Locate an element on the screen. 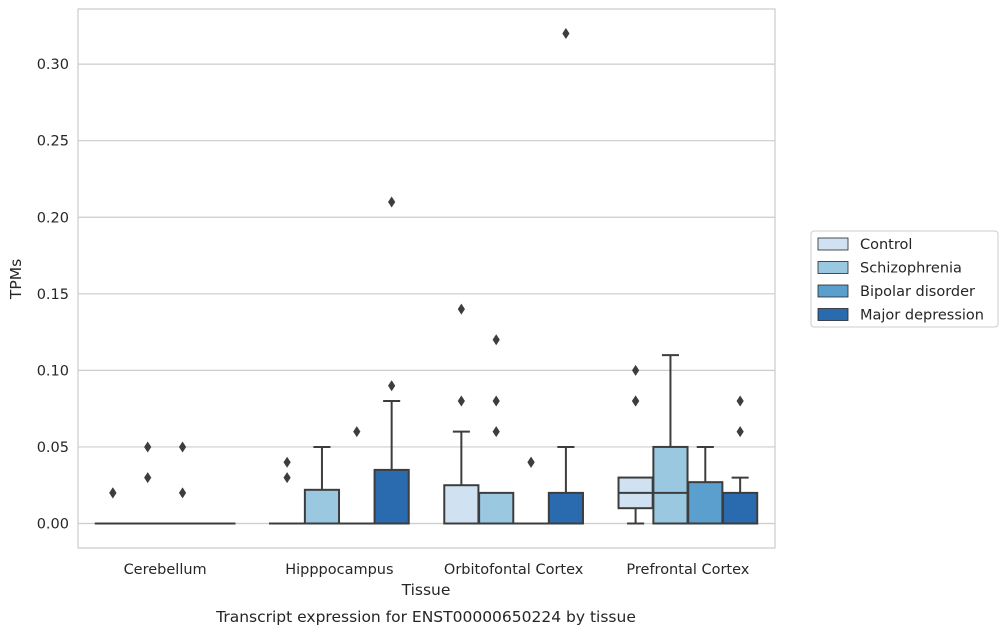  x-tick-label: Prefrontal Cortex is located at coordinates (687, 570).